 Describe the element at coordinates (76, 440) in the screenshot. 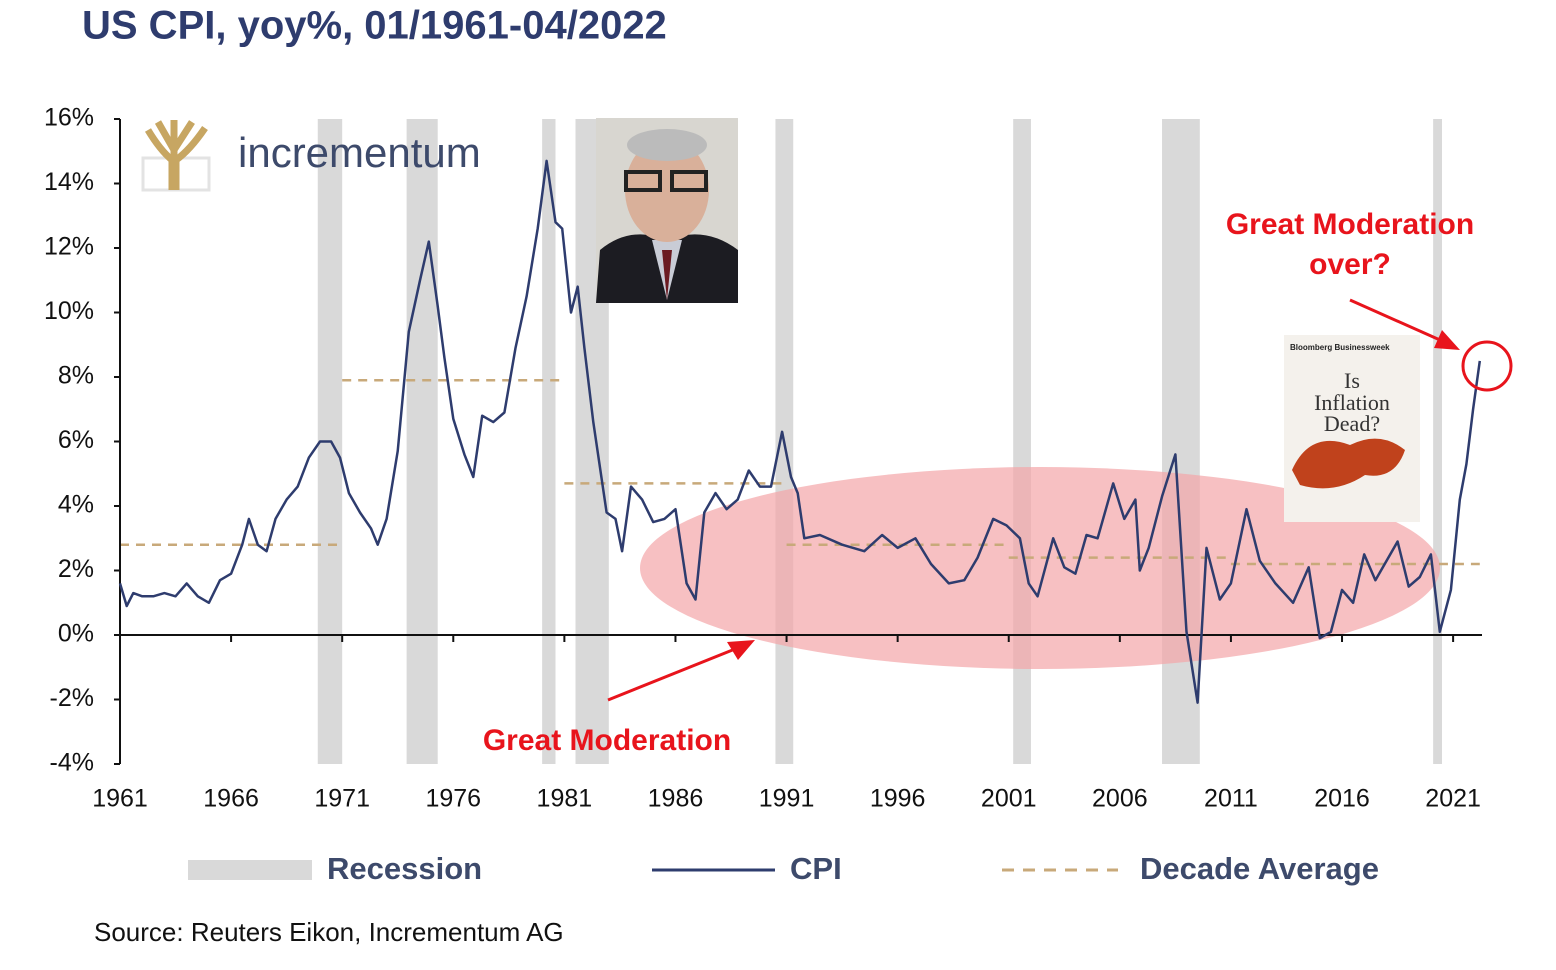

I see `y-tick-label: 6%` at that location.